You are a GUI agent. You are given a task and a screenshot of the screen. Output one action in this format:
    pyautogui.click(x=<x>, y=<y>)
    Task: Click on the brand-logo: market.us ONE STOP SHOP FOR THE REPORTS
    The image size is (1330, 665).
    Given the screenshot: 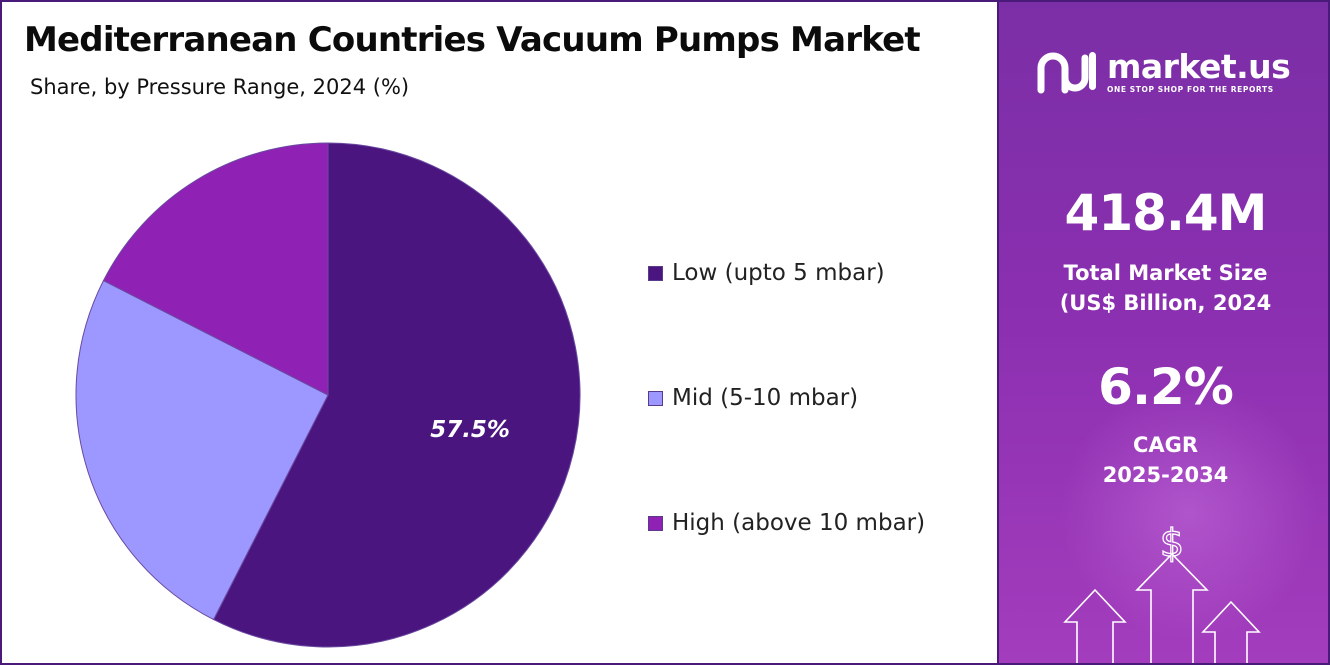 What is the action you would take?
    pyautogui.click(x=1164, y=70)
    